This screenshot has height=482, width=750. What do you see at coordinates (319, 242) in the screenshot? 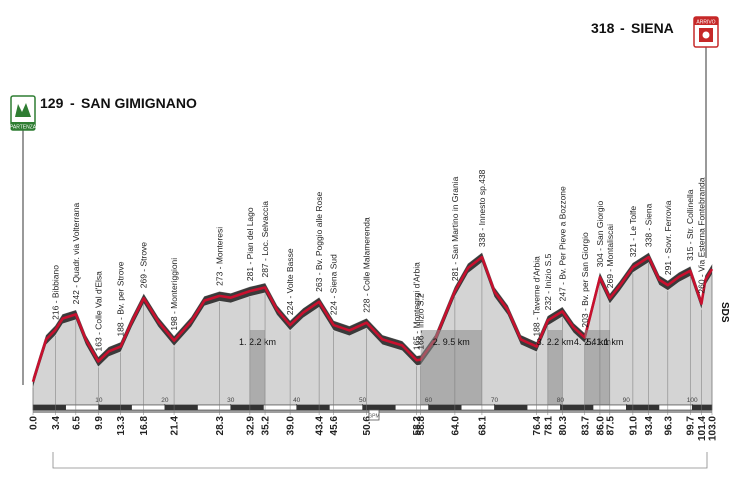
I see `waypoint-label: 263 - Bv. Poggio alle Rose` at bounding box center [319, 242].